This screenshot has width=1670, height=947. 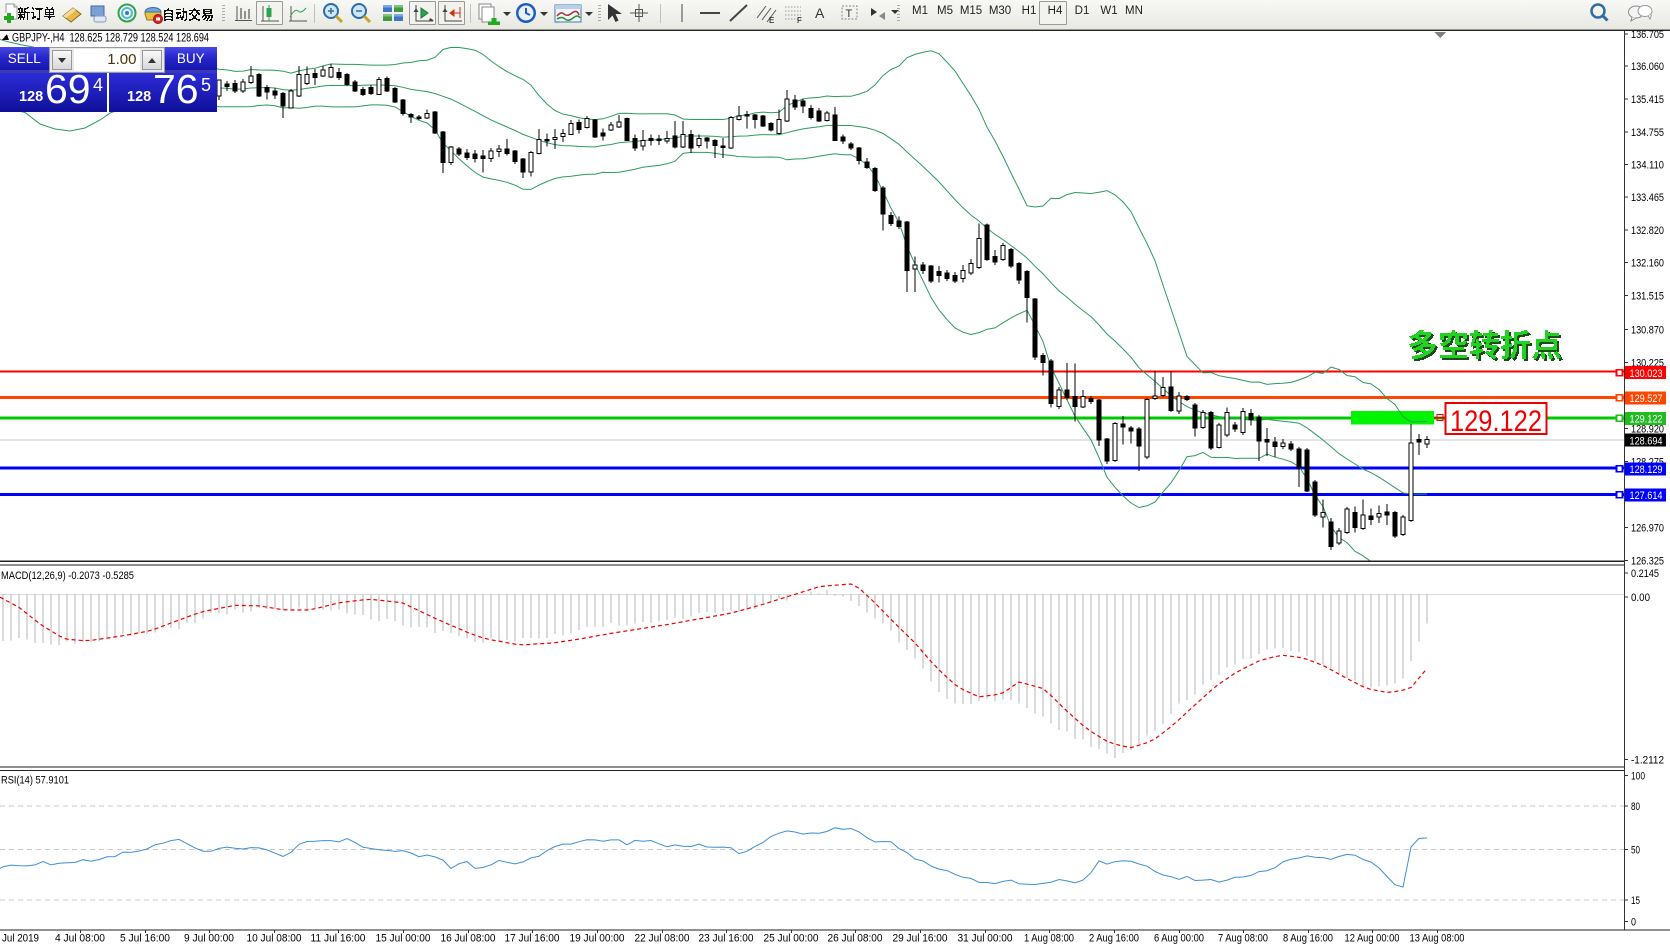 What do you see at coordinates (1646, 496) in the screenshot?
I see `svg-text: 127.614` at bounding box center [1646, 496].